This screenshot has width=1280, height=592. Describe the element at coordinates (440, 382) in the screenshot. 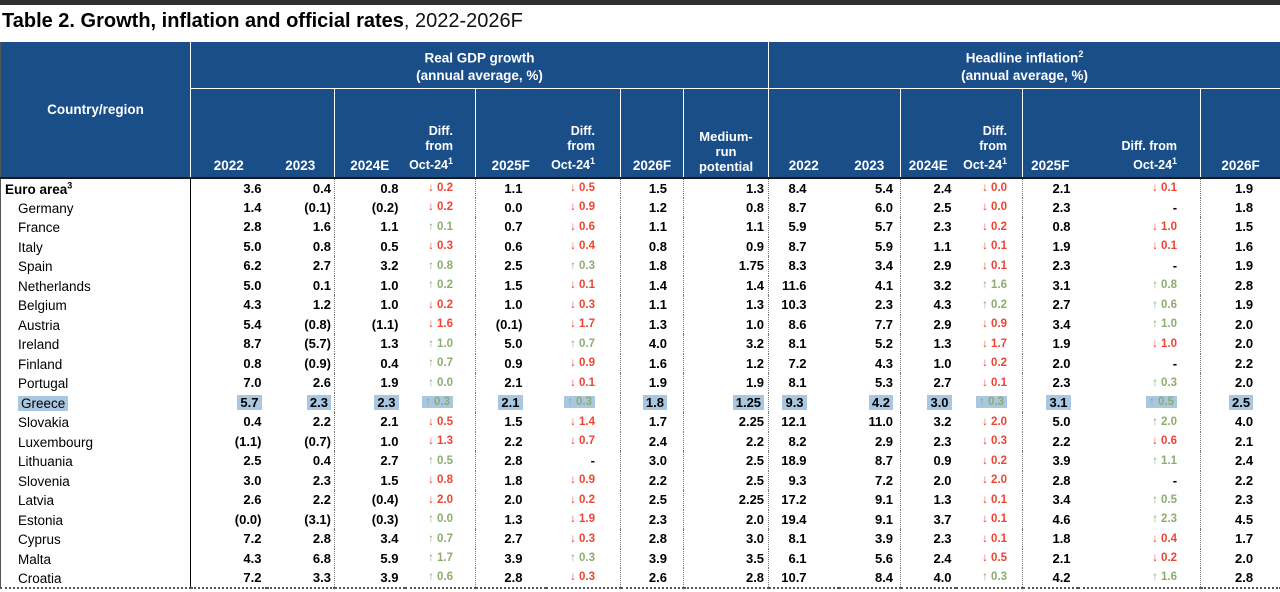

I see `value-cell: ↑ 0.0` at that location.